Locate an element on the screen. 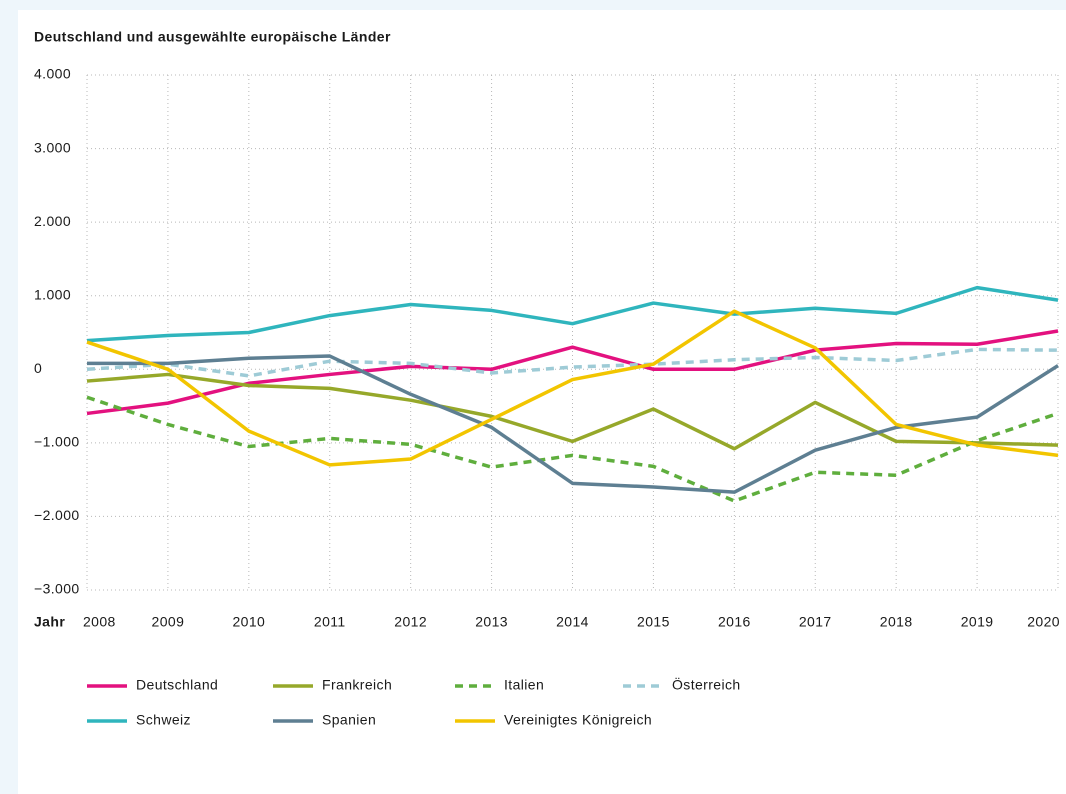  x-tick-label: 2014 is located at coordinates (572, 622).